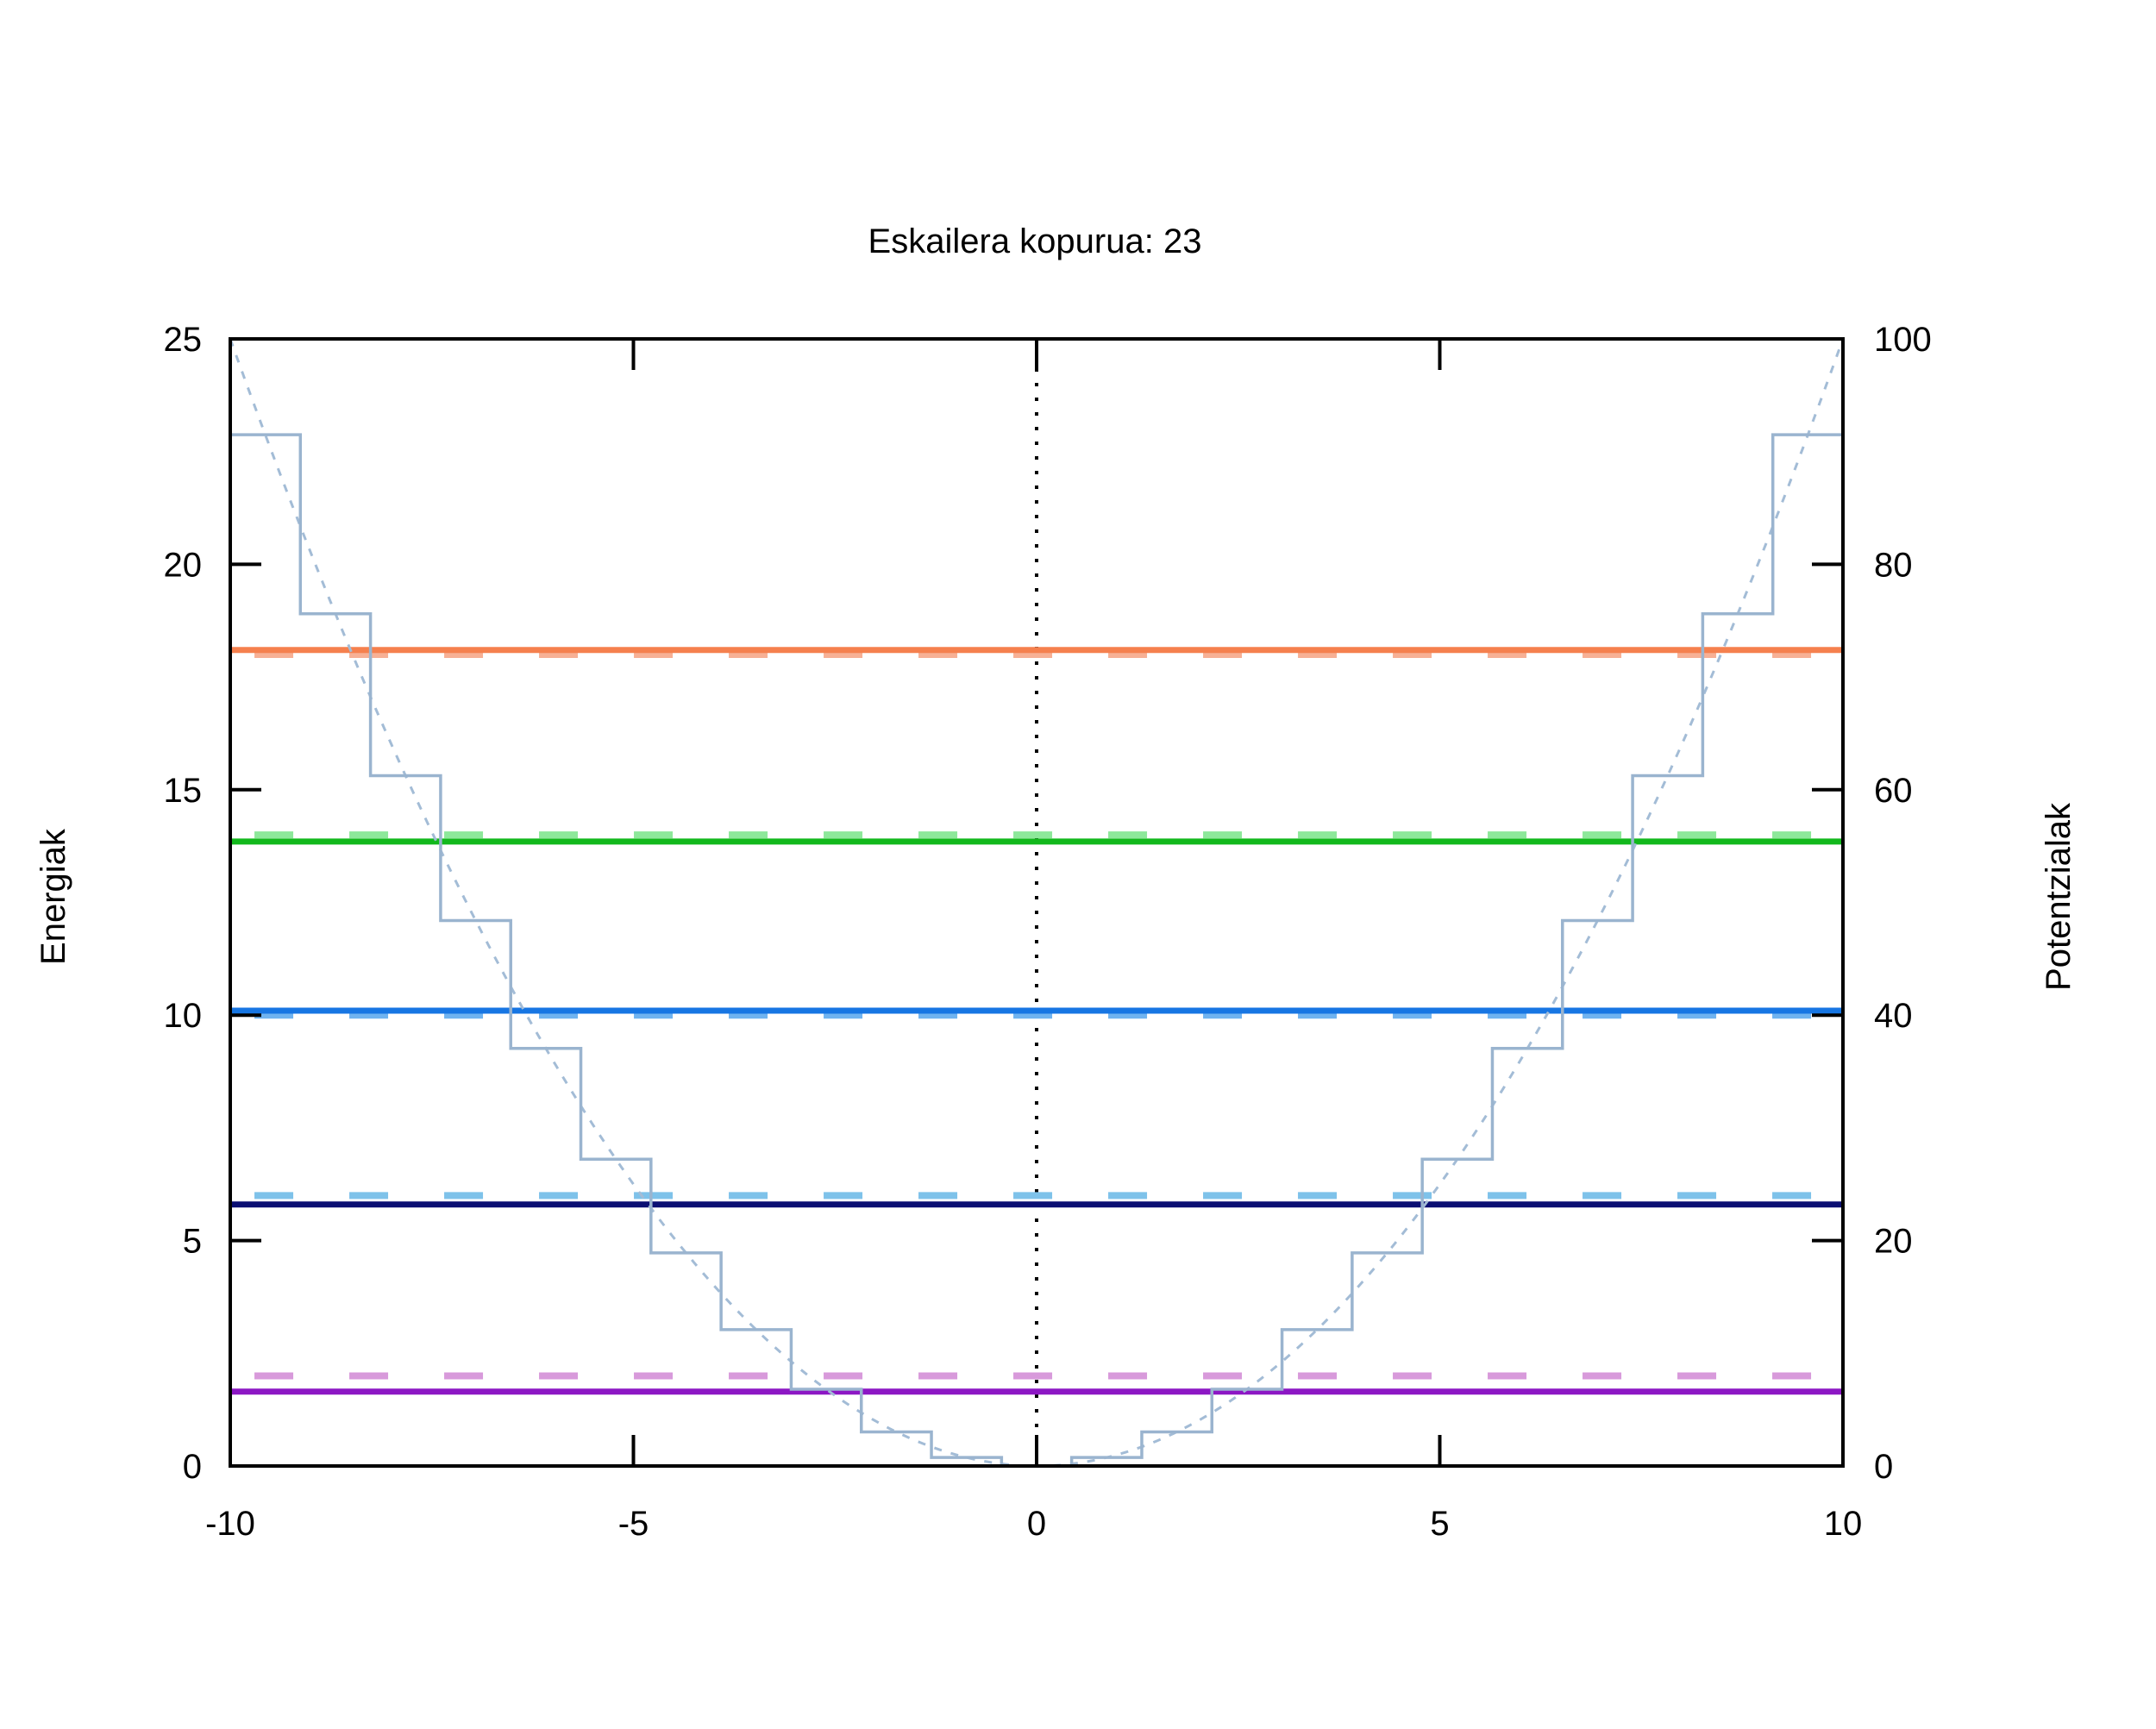 The width and height of the screenshot is (2156, 1729). What do you see at coordinates (1036, 1524) in the screenshot?
I see `x-tick-label: 0` at bounding box center [1036, 1524].